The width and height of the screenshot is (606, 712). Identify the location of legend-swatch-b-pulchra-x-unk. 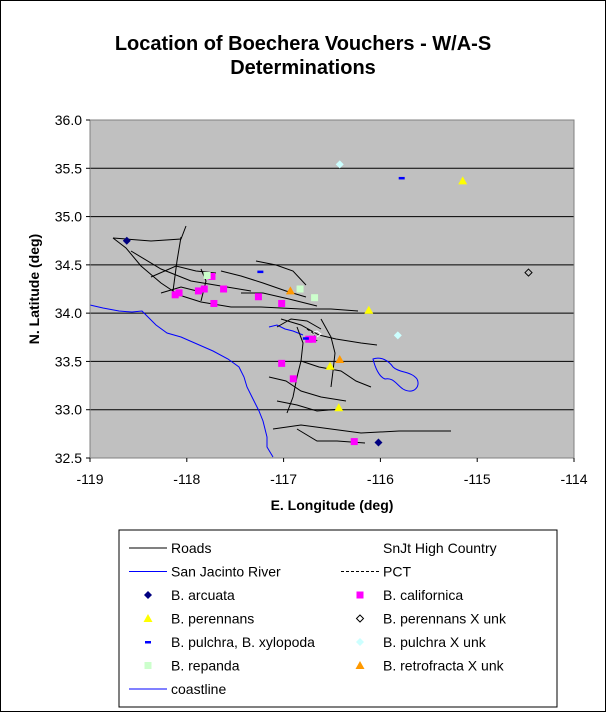
(360, 642).